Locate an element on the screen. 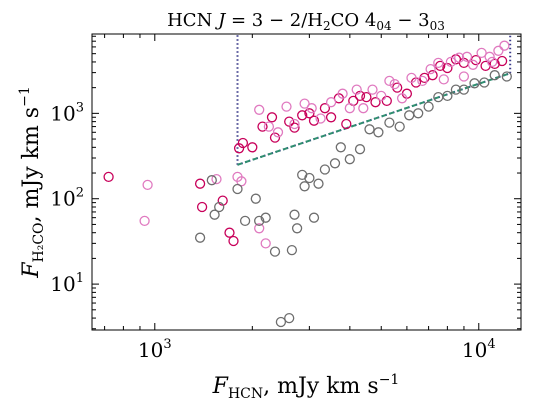 The height and width of the screenshot is (408, 548). tick-label: 104 is located at coordinates (479, 349).